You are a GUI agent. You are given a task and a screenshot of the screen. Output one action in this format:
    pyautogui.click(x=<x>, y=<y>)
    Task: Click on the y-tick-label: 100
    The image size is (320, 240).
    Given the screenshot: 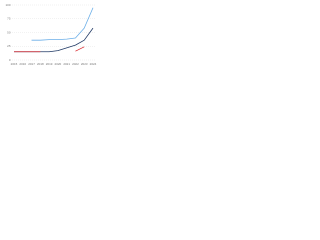 What is the action you would take?
    pyautogui.click(x=7, y=5)
    